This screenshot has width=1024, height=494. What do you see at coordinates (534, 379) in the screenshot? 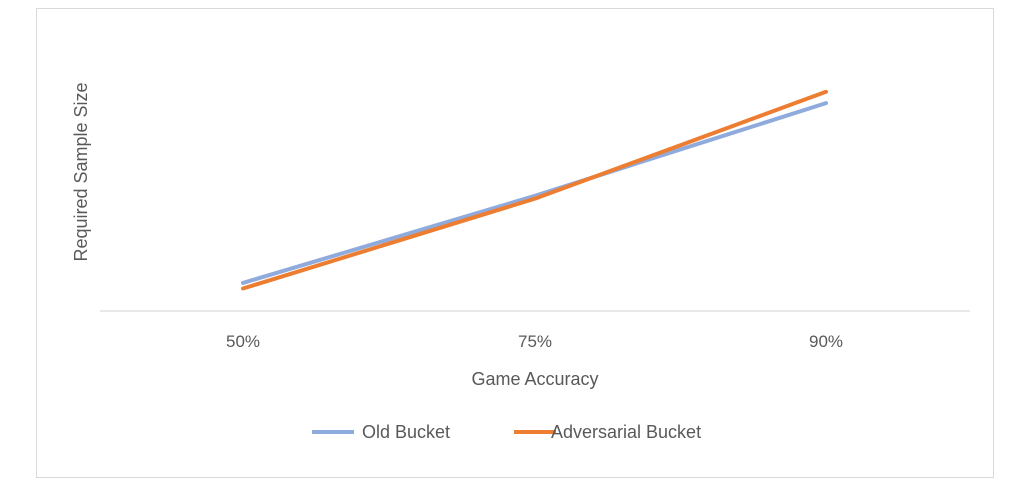
I see `x-axis-title: Game Accuracy` at bounding box center [534, 379].